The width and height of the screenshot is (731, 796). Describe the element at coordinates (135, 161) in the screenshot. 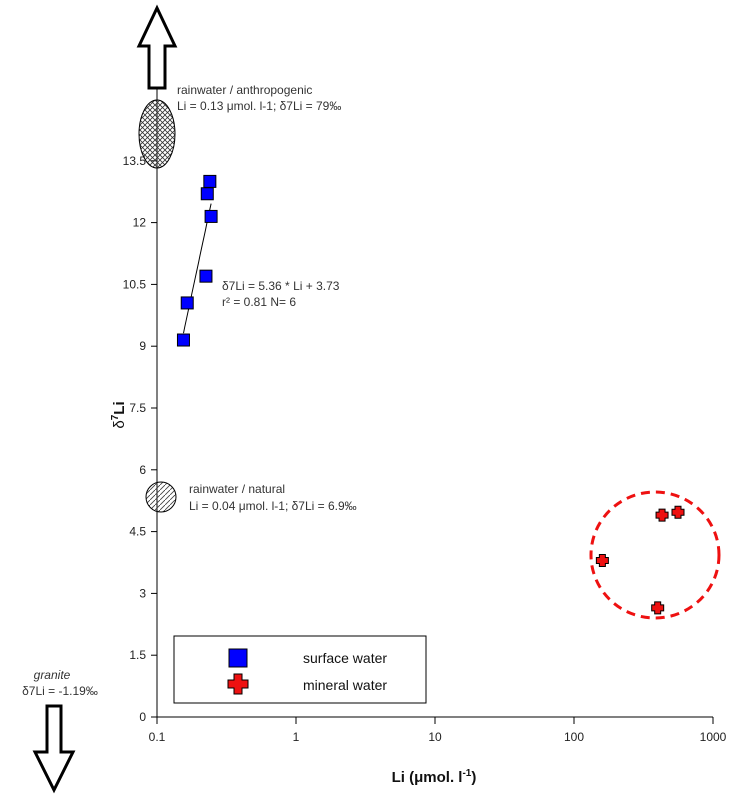

I see `y-tick-label: 13.5` at that location.